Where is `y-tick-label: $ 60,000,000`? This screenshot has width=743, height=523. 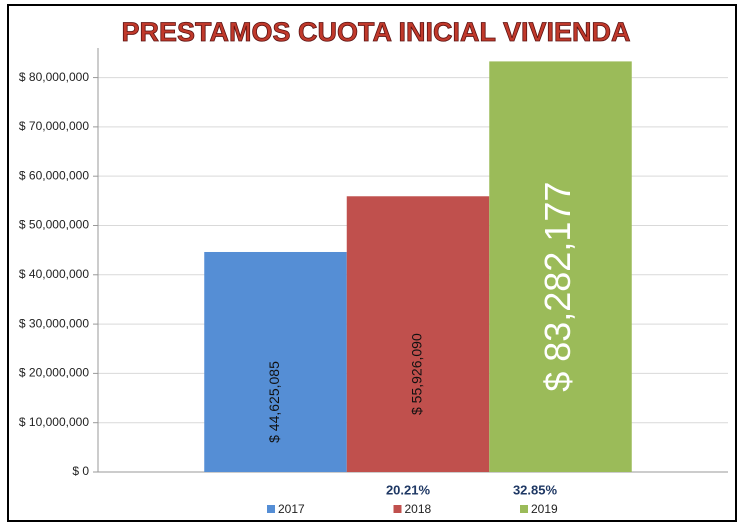 y-tick-label: $ 60,000,000 is located at coordinates (54, 175).